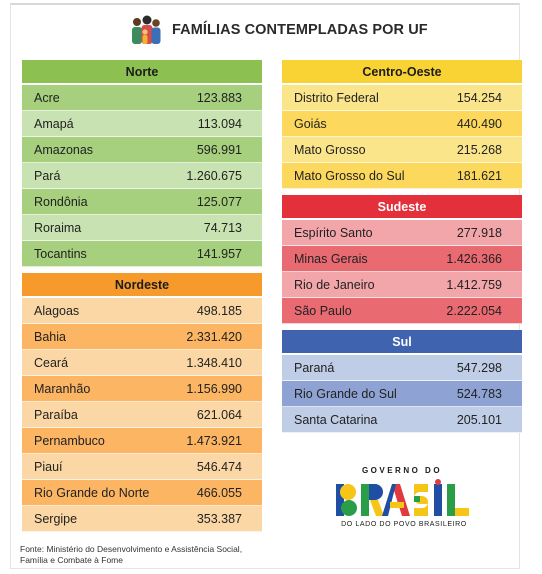 The width and height of the screenshot is (542, 574). I want to click on state-name: Rio de Janeiro, so click(334, 284).